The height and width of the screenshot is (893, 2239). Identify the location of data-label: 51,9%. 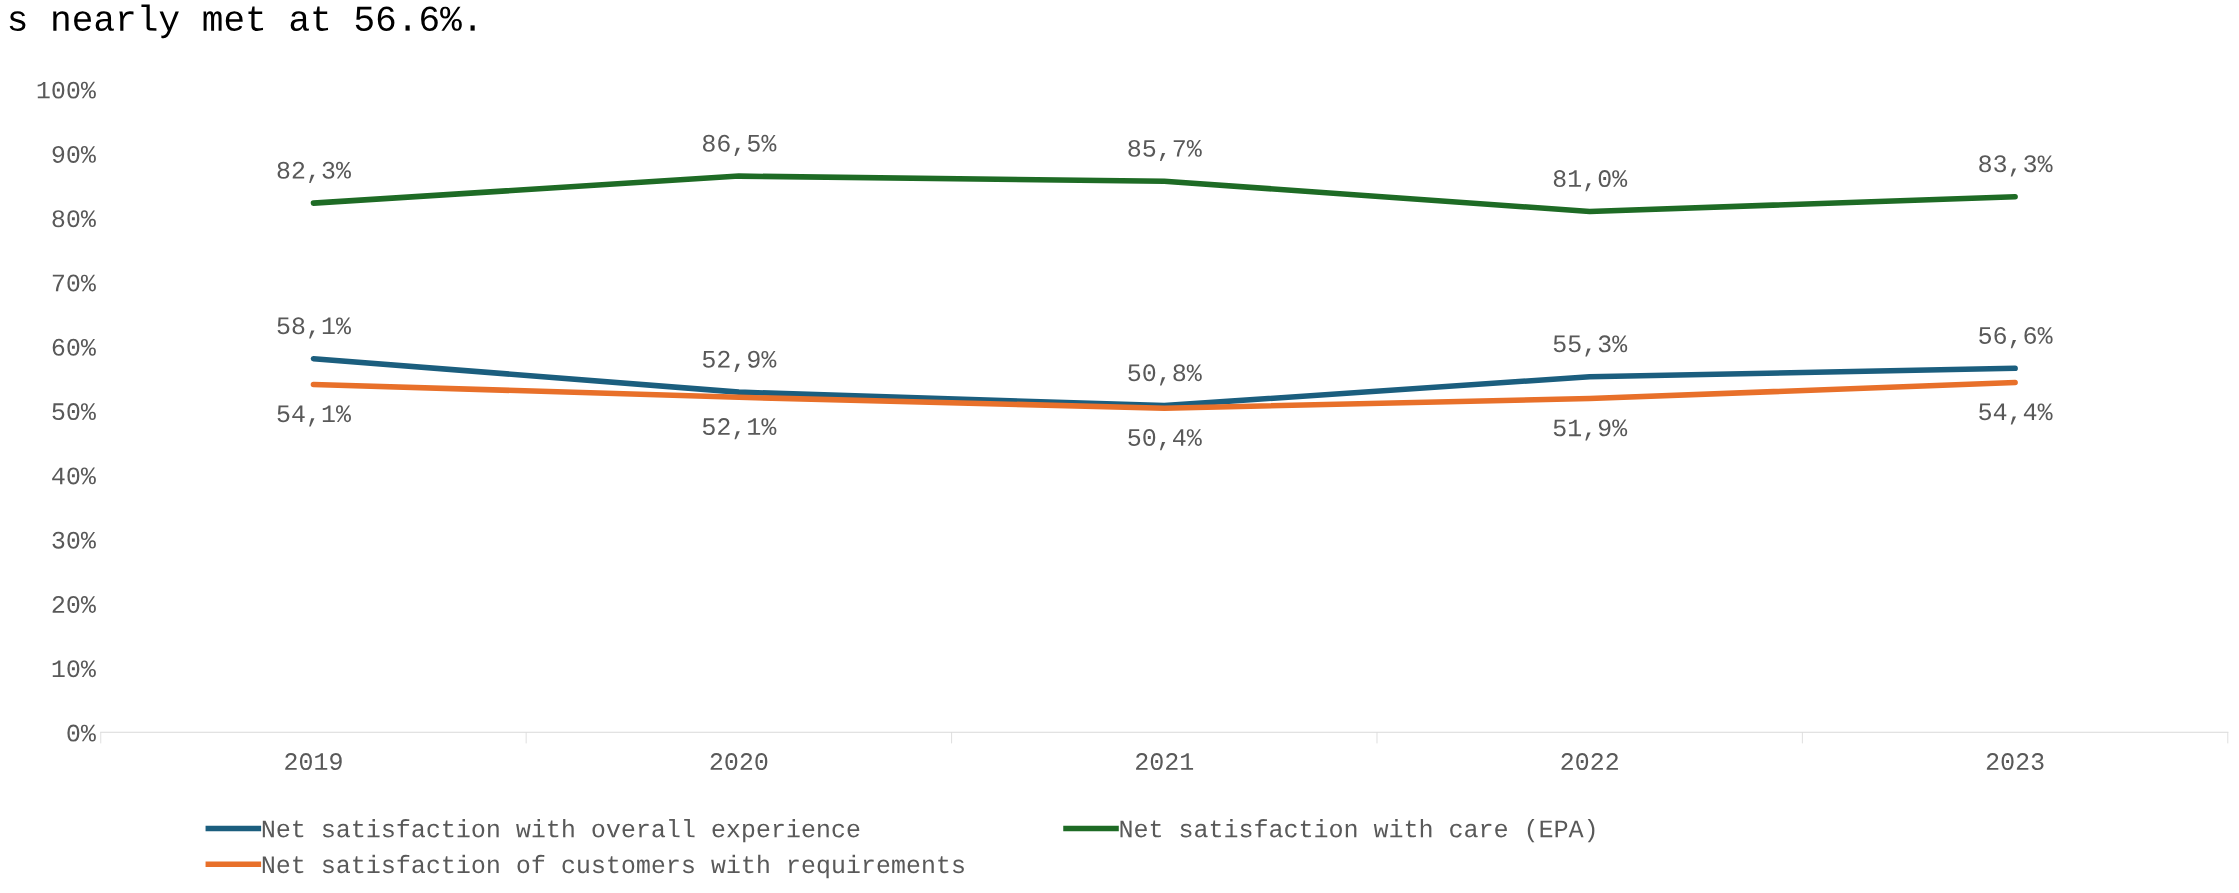
(1590, 430).